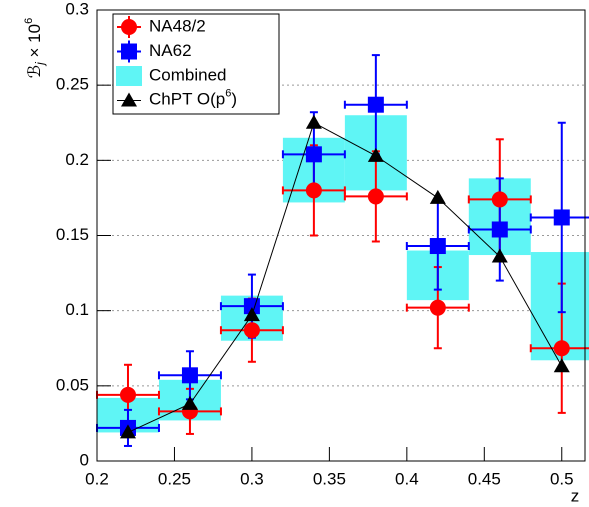 The height and width of the screenshot is (507, 589). I want to click on y-axis-label: ℬj × 106, so click(35, 48).